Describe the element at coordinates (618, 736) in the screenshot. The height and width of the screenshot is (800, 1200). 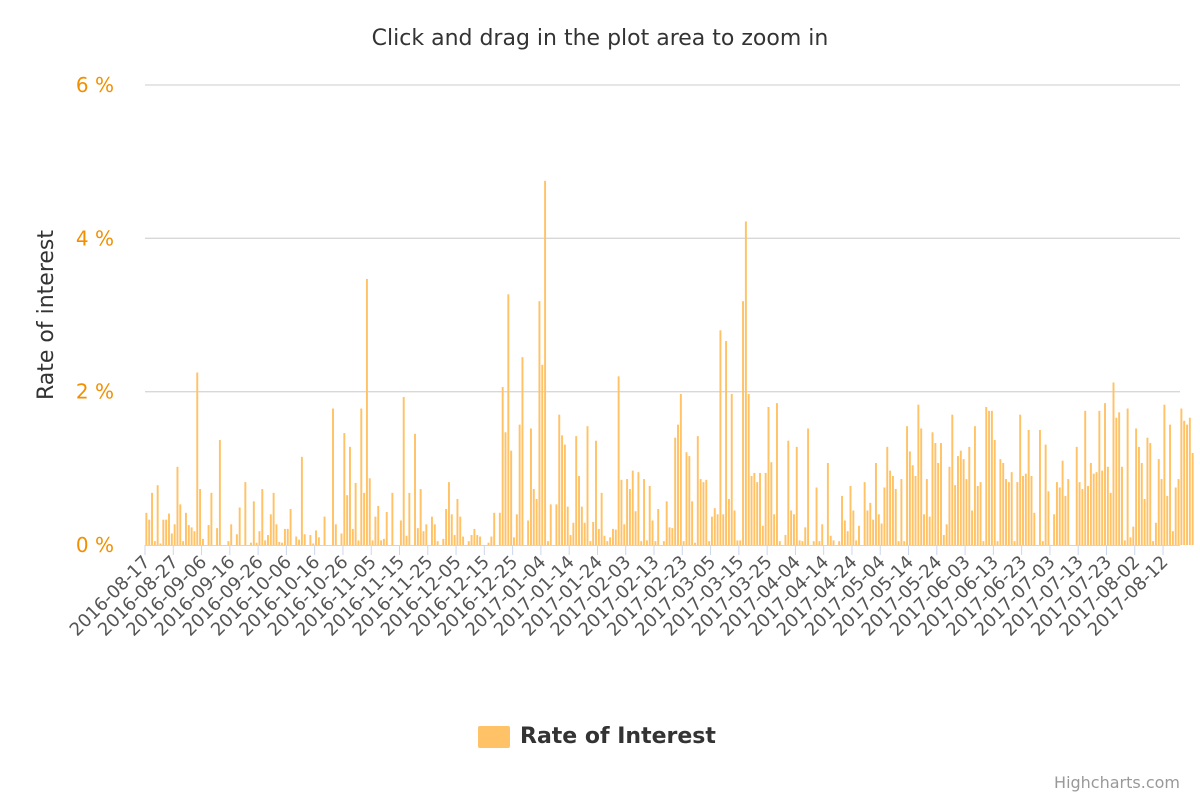
I see `legend-label: Rate of Interest` at that location.